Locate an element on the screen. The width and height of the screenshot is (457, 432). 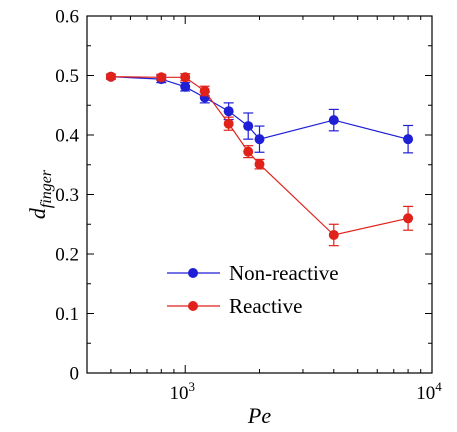
legend-item: Reactive is located at coordinates (234, 306).